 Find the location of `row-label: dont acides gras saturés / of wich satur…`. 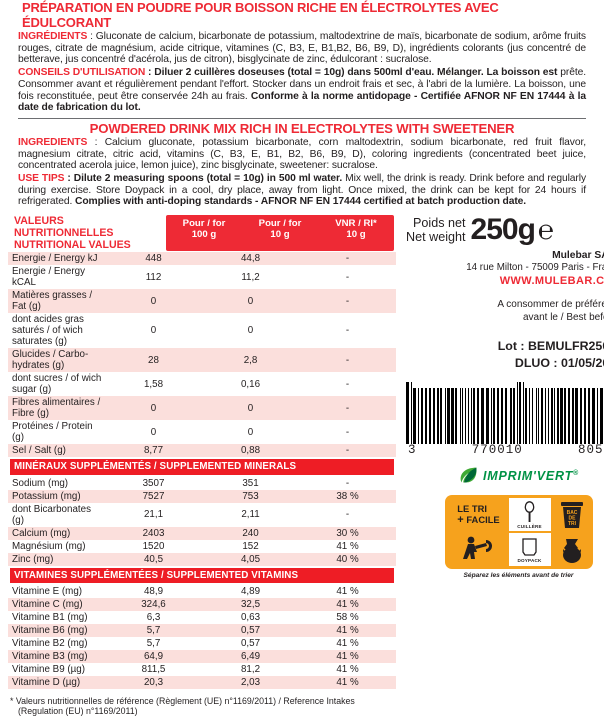

row-label: dont acides gras saturés / of wich satur… is located at coordinates (48, 331).